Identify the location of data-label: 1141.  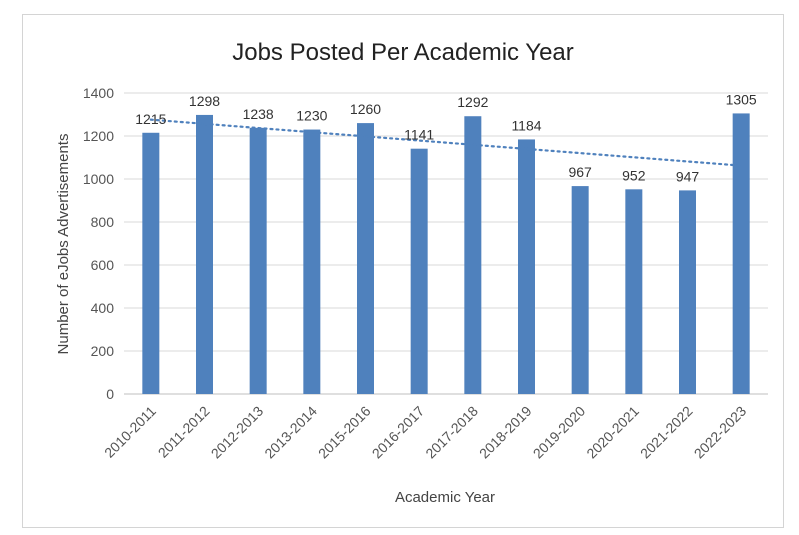
(419, 135).